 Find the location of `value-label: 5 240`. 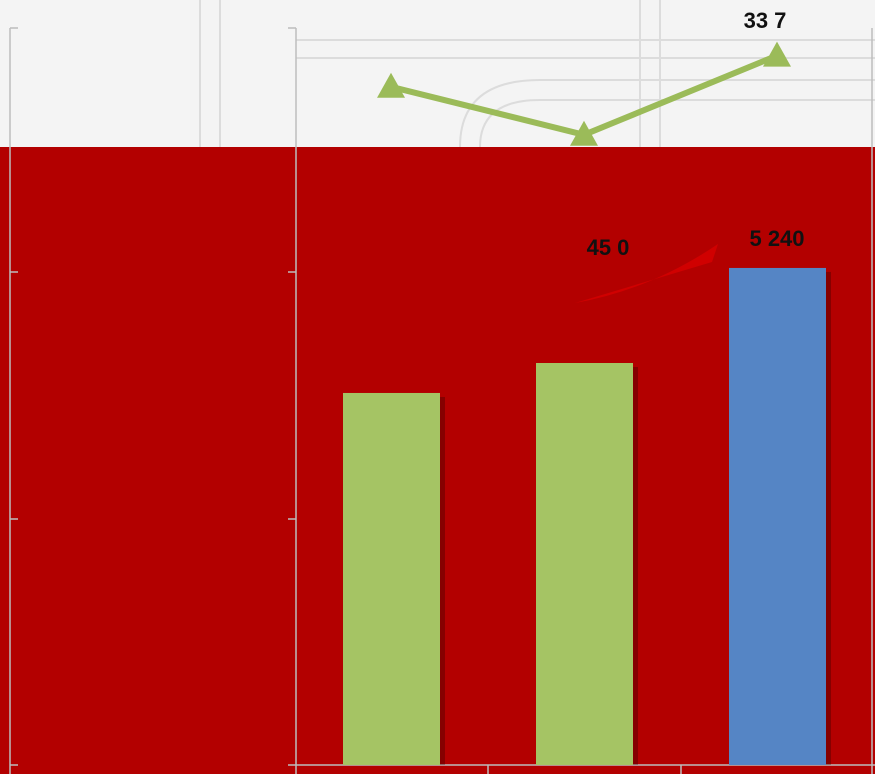

value-label: 5 240 is located at coordinates (776, 238).